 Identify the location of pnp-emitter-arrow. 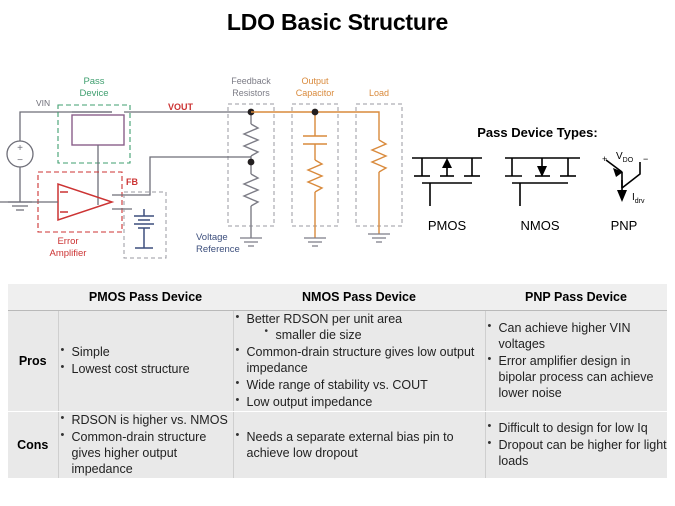
(618, 172).